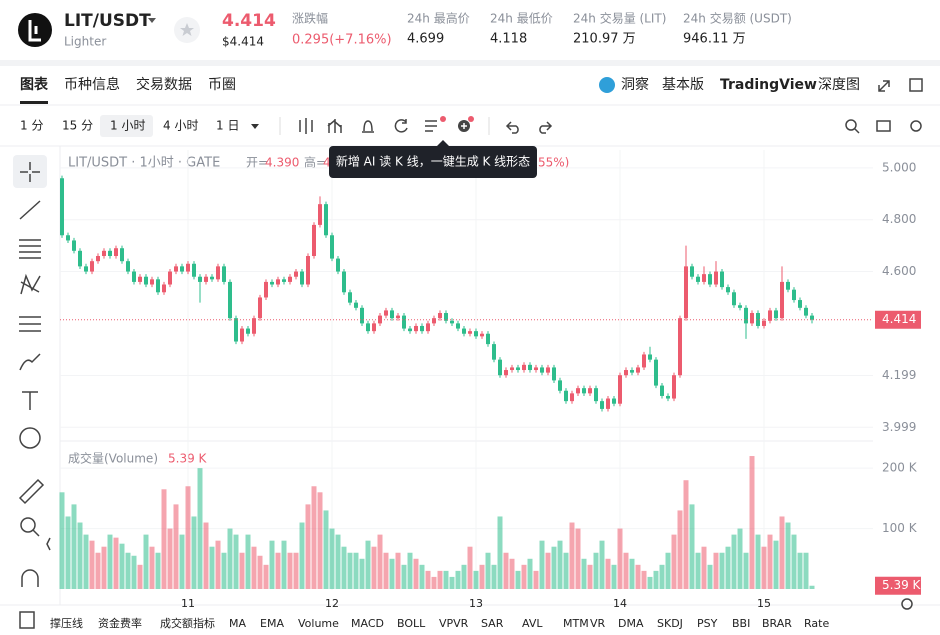 The image size is (940, 635). Describe the element at coordinates (30, 438) in the screenshot. I see `emoji-tool` at that location.